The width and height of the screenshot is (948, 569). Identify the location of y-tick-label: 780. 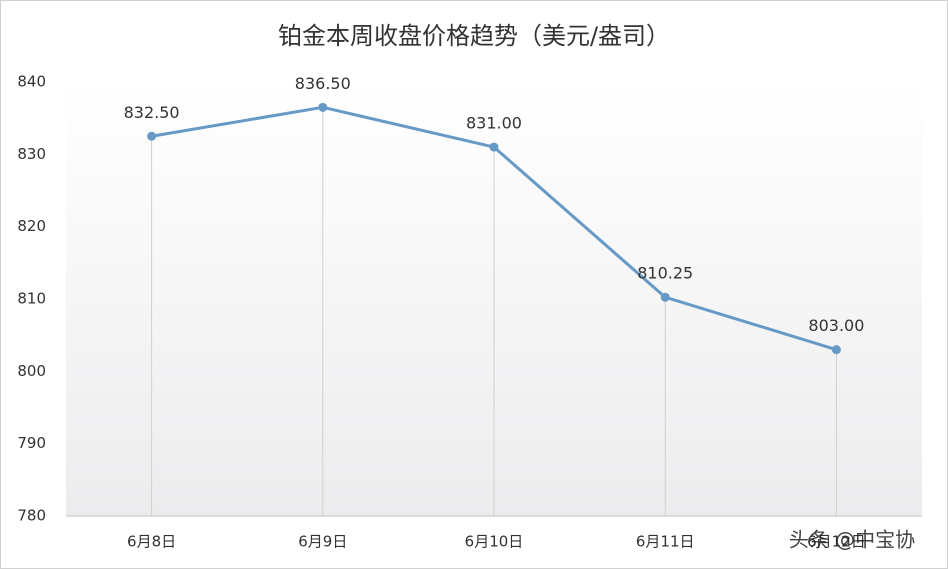
(31, 516).